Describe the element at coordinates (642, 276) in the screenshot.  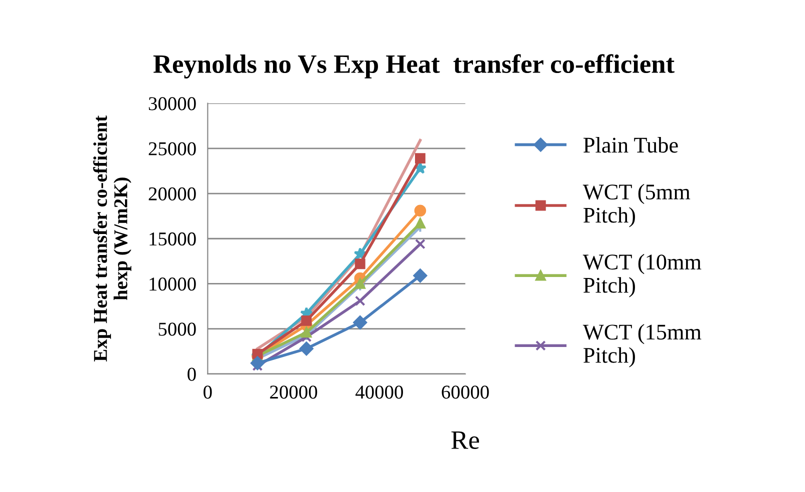
I see `legend-label: WCT (10mm Pitch)` at that location.